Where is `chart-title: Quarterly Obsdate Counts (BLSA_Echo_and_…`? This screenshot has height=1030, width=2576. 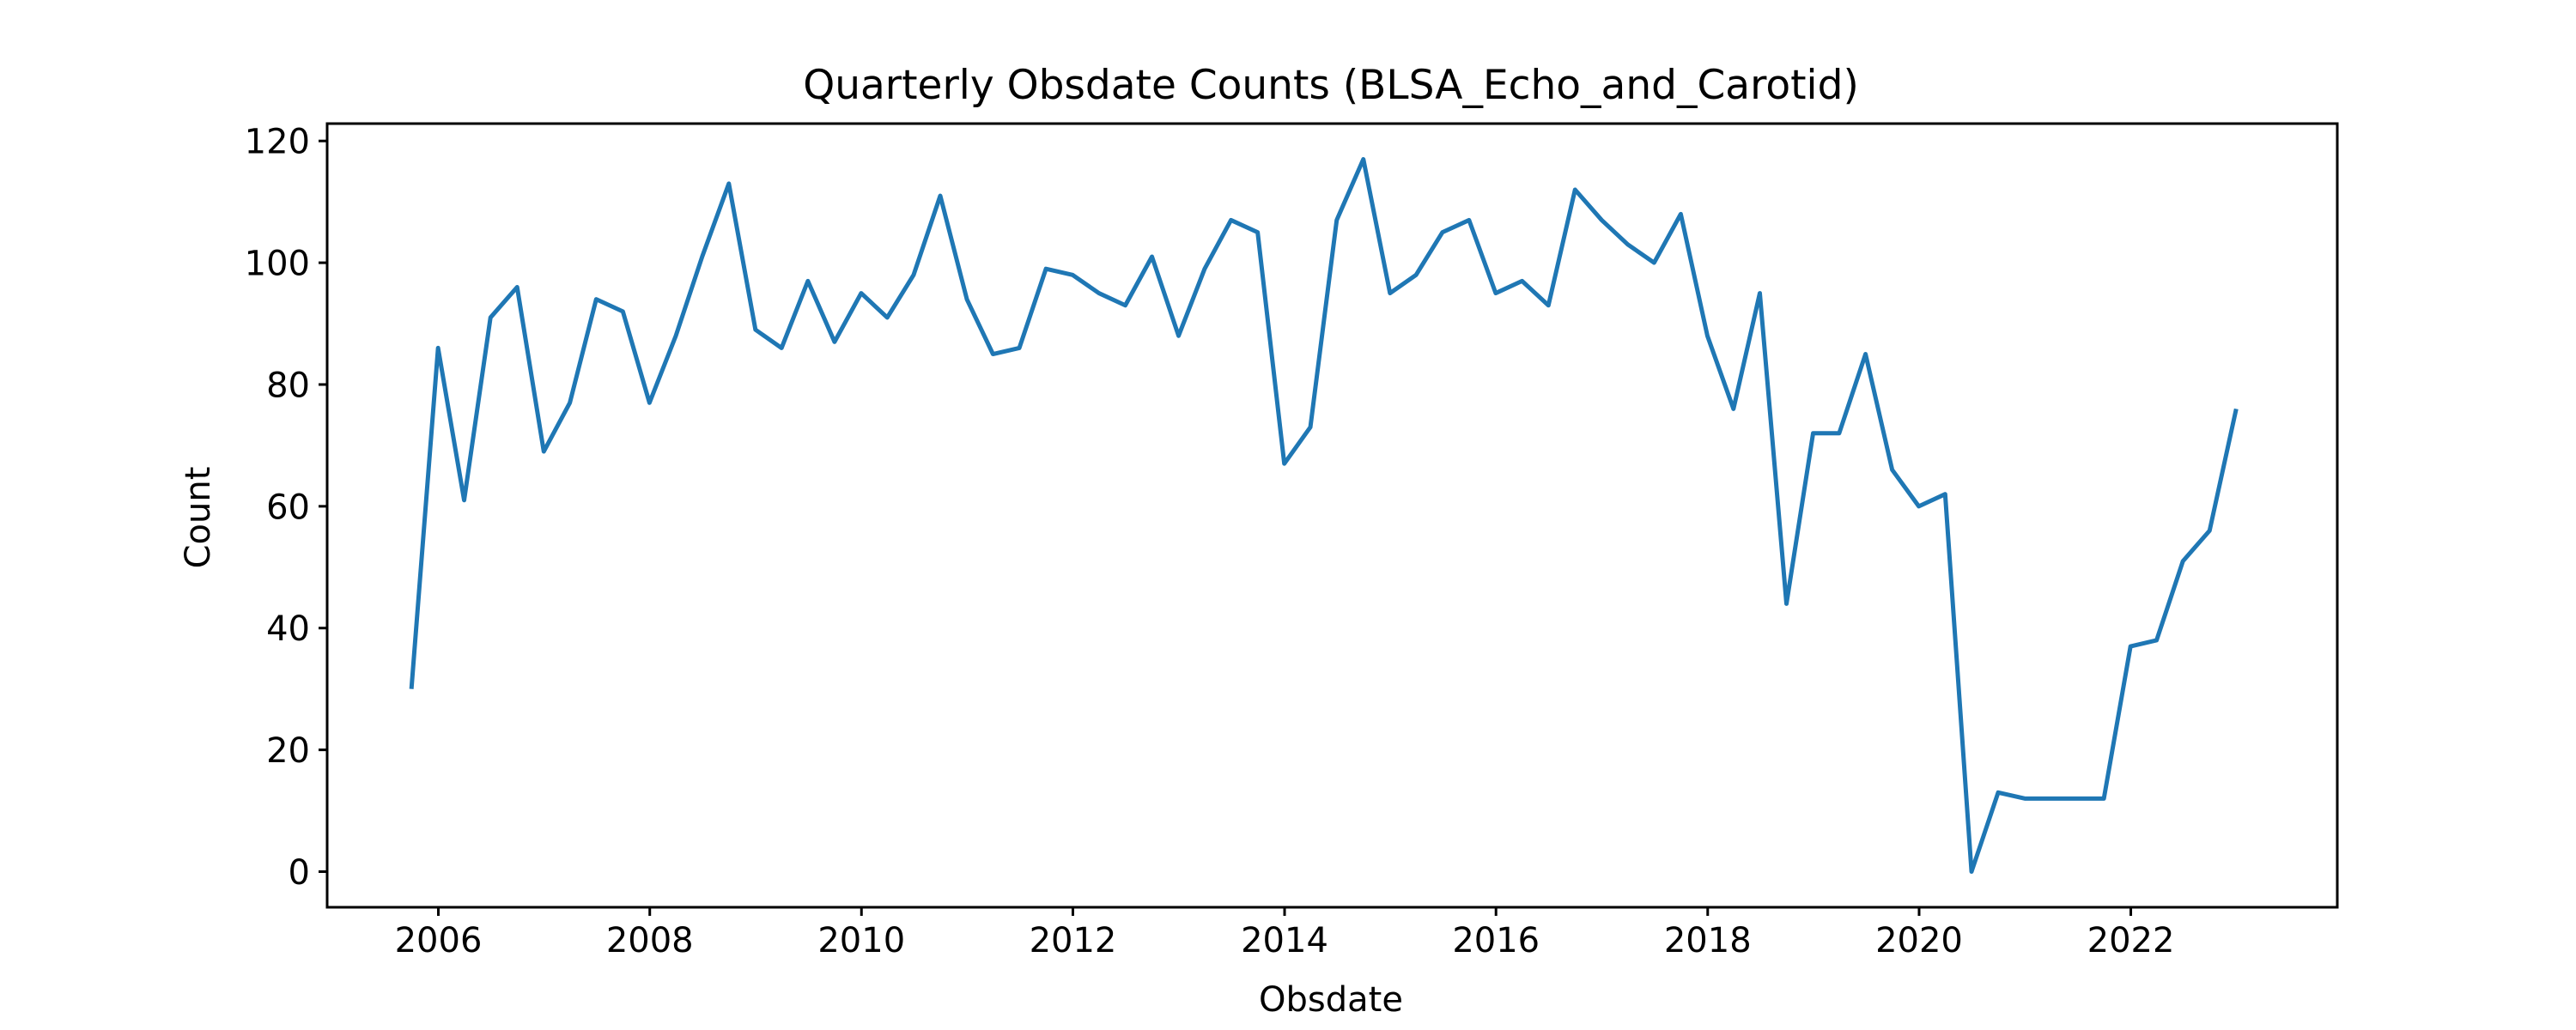
chart-title: Quarterly Obsdate Counts (BLSA_Echo_and_… is located at coordinates (1331, 85).